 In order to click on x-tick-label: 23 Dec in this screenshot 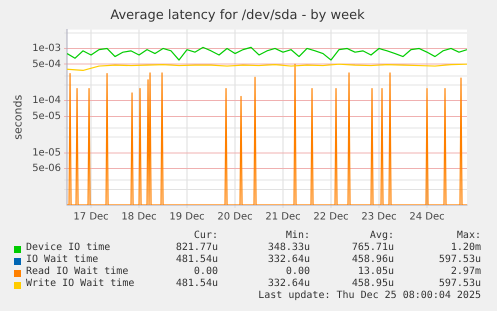, I will do `click(379, 217)`.